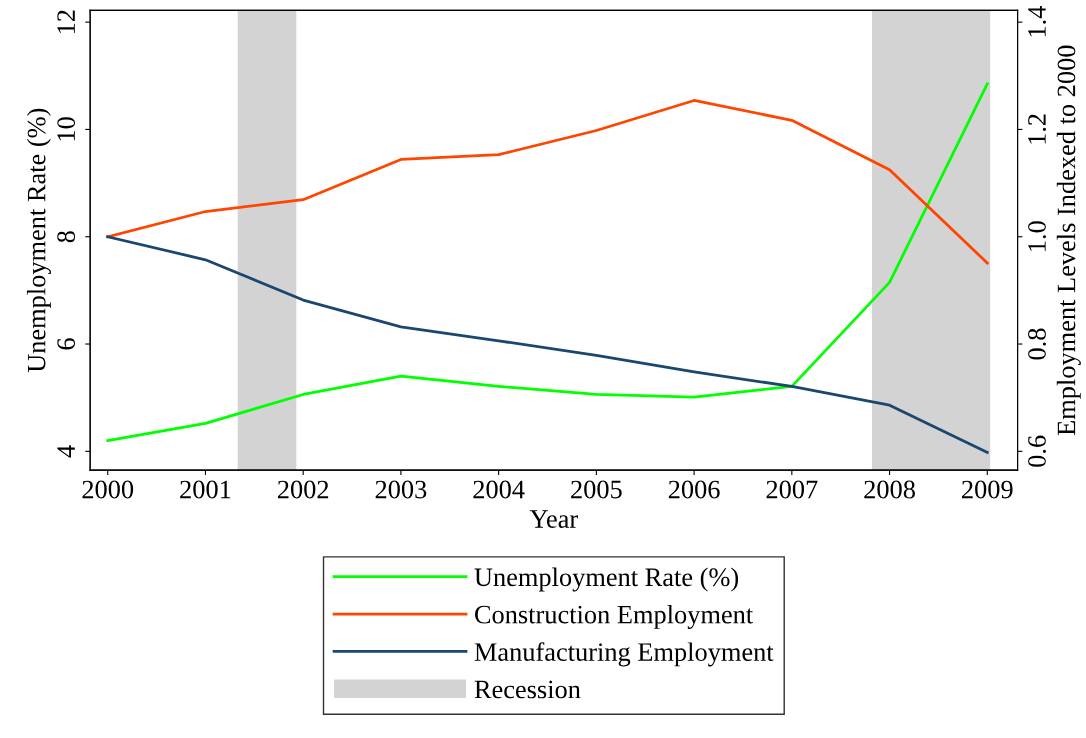  Describe the element at coordinates (38, 240) in the screenshot. I see `y-axis-title: Unemployment Rate (%)` at that location.